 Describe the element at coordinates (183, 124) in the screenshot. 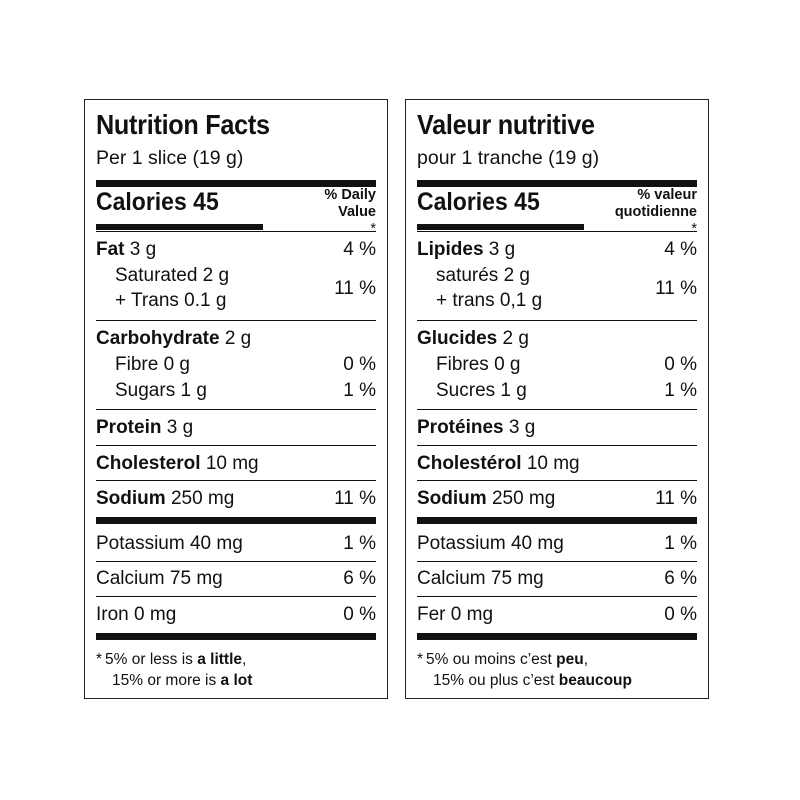

I see `panel-title: Nutrition Facts` at that location.